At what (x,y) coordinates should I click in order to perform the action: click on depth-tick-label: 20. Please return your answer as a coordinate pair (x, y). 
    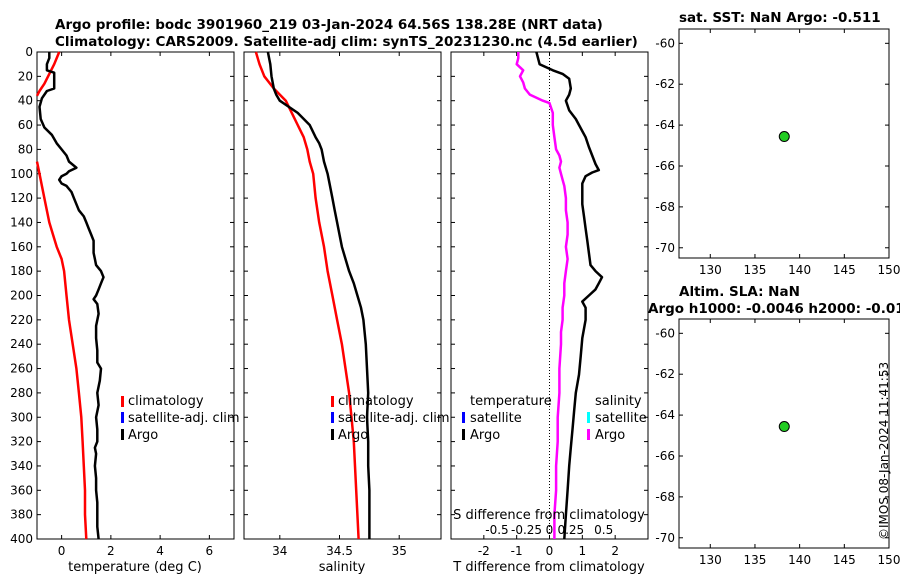
    Looking at the image, I should click on (25, 76).